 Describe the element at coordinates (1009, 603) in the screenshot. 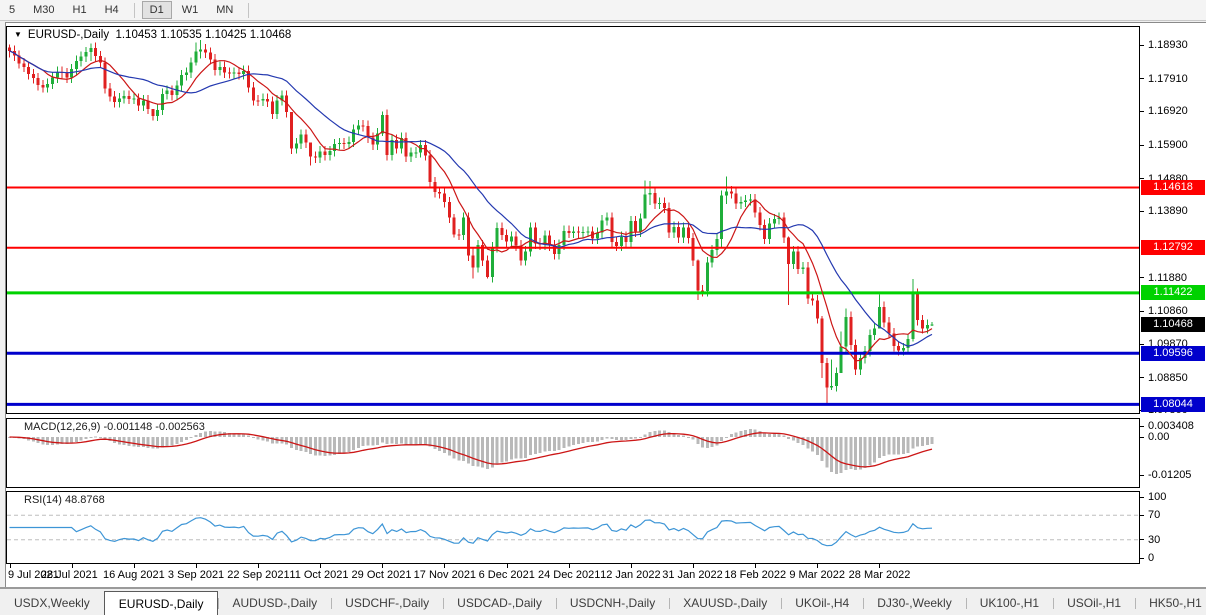

I see `tab-uk100-h1: UK100-,H1` at that location.